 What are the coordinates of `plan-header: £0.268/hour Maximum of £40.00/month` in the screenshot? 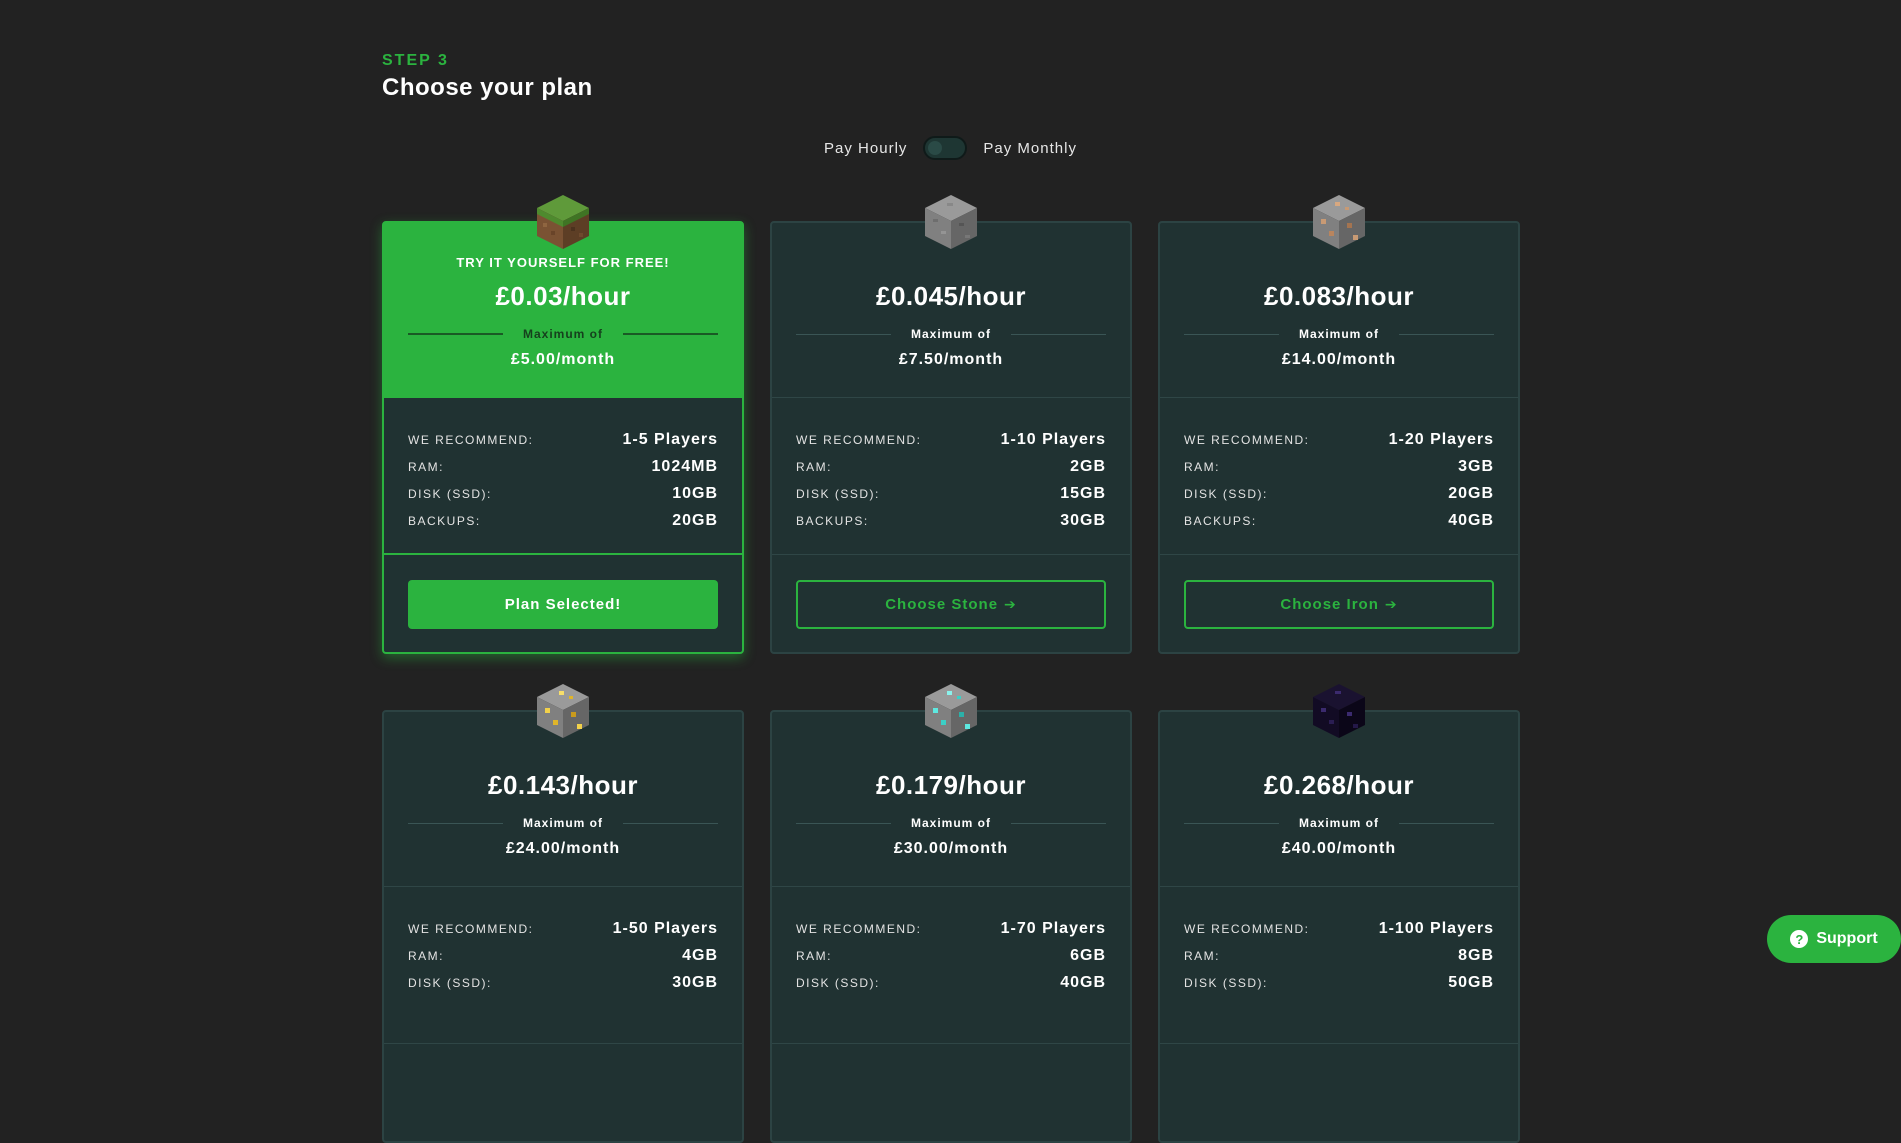 It's located at (1339, 785).